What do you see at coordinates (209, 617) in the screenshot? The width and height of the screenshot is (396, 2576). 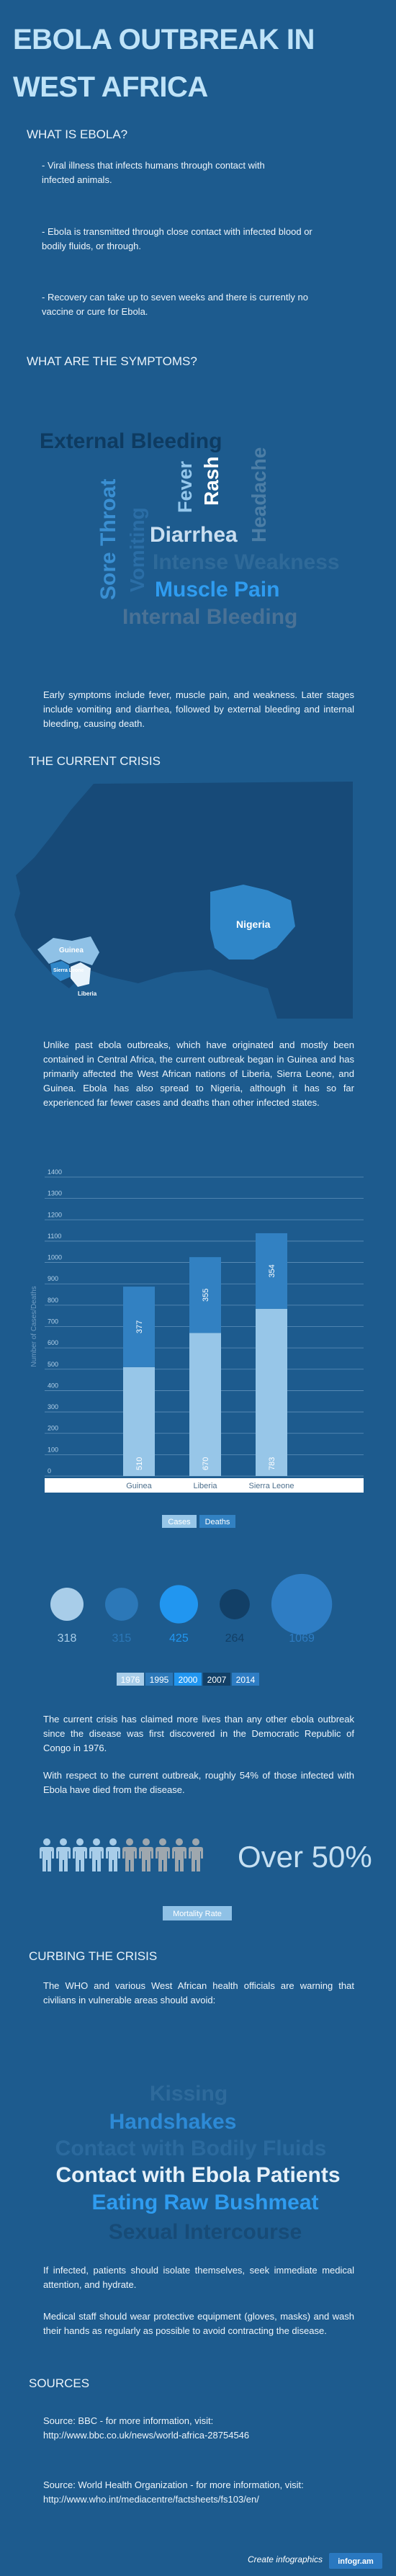 I see `symptom-word: Internal Bleeding` at bounding box center [209, 617].